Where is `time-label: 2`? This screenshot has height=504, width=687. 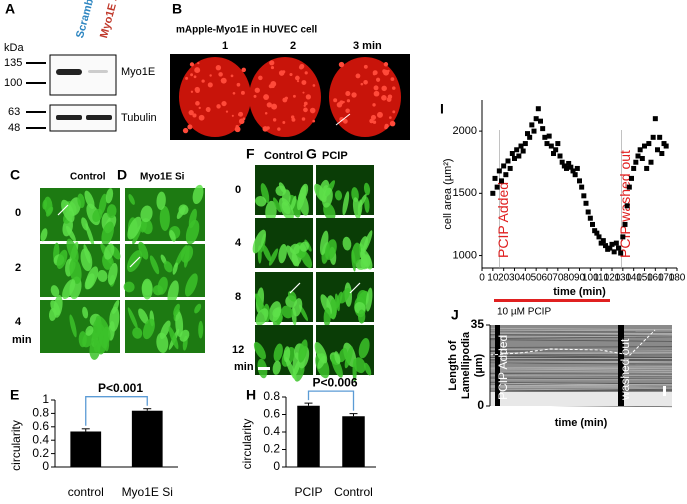 time-label: 2 is located at coordinates (293, 46).